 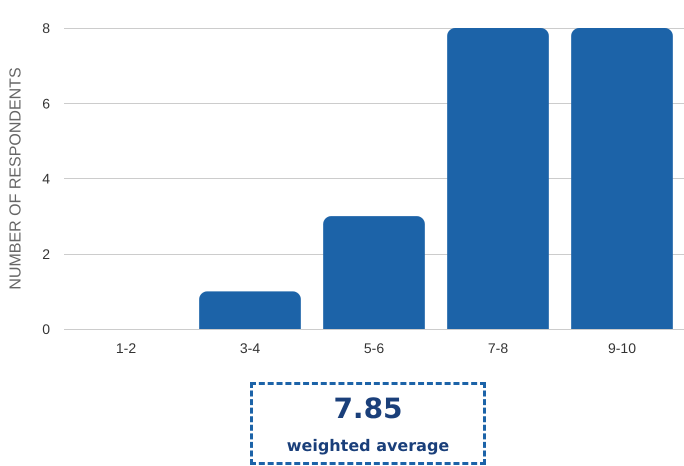 What do you see at coordinates (250, 348) in the screenshot?
I see `x-tick-label: 3-4` at bounding box center [250, 348].